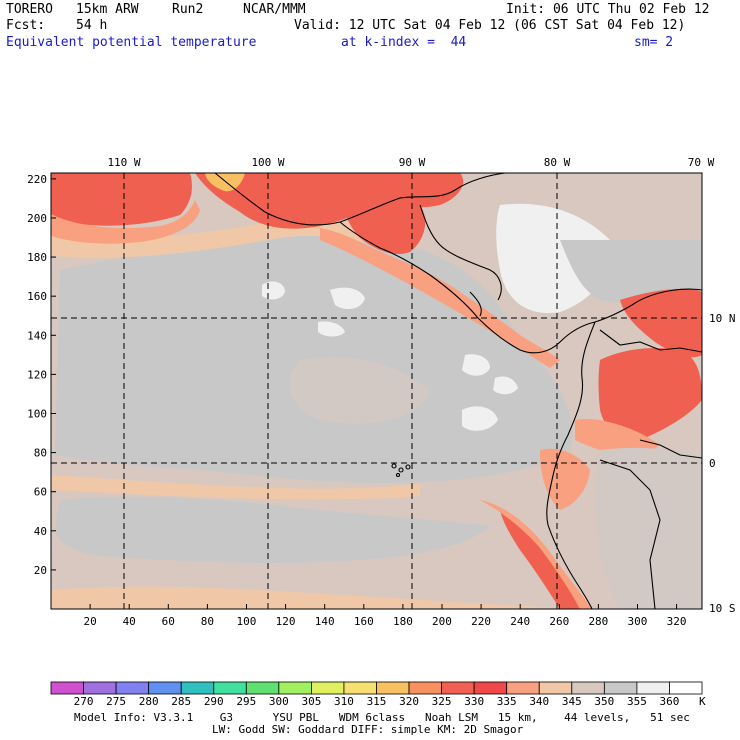 This screenshot has height=740, width=740. I want to click on y-axis-label: 200, so click(37, 218).